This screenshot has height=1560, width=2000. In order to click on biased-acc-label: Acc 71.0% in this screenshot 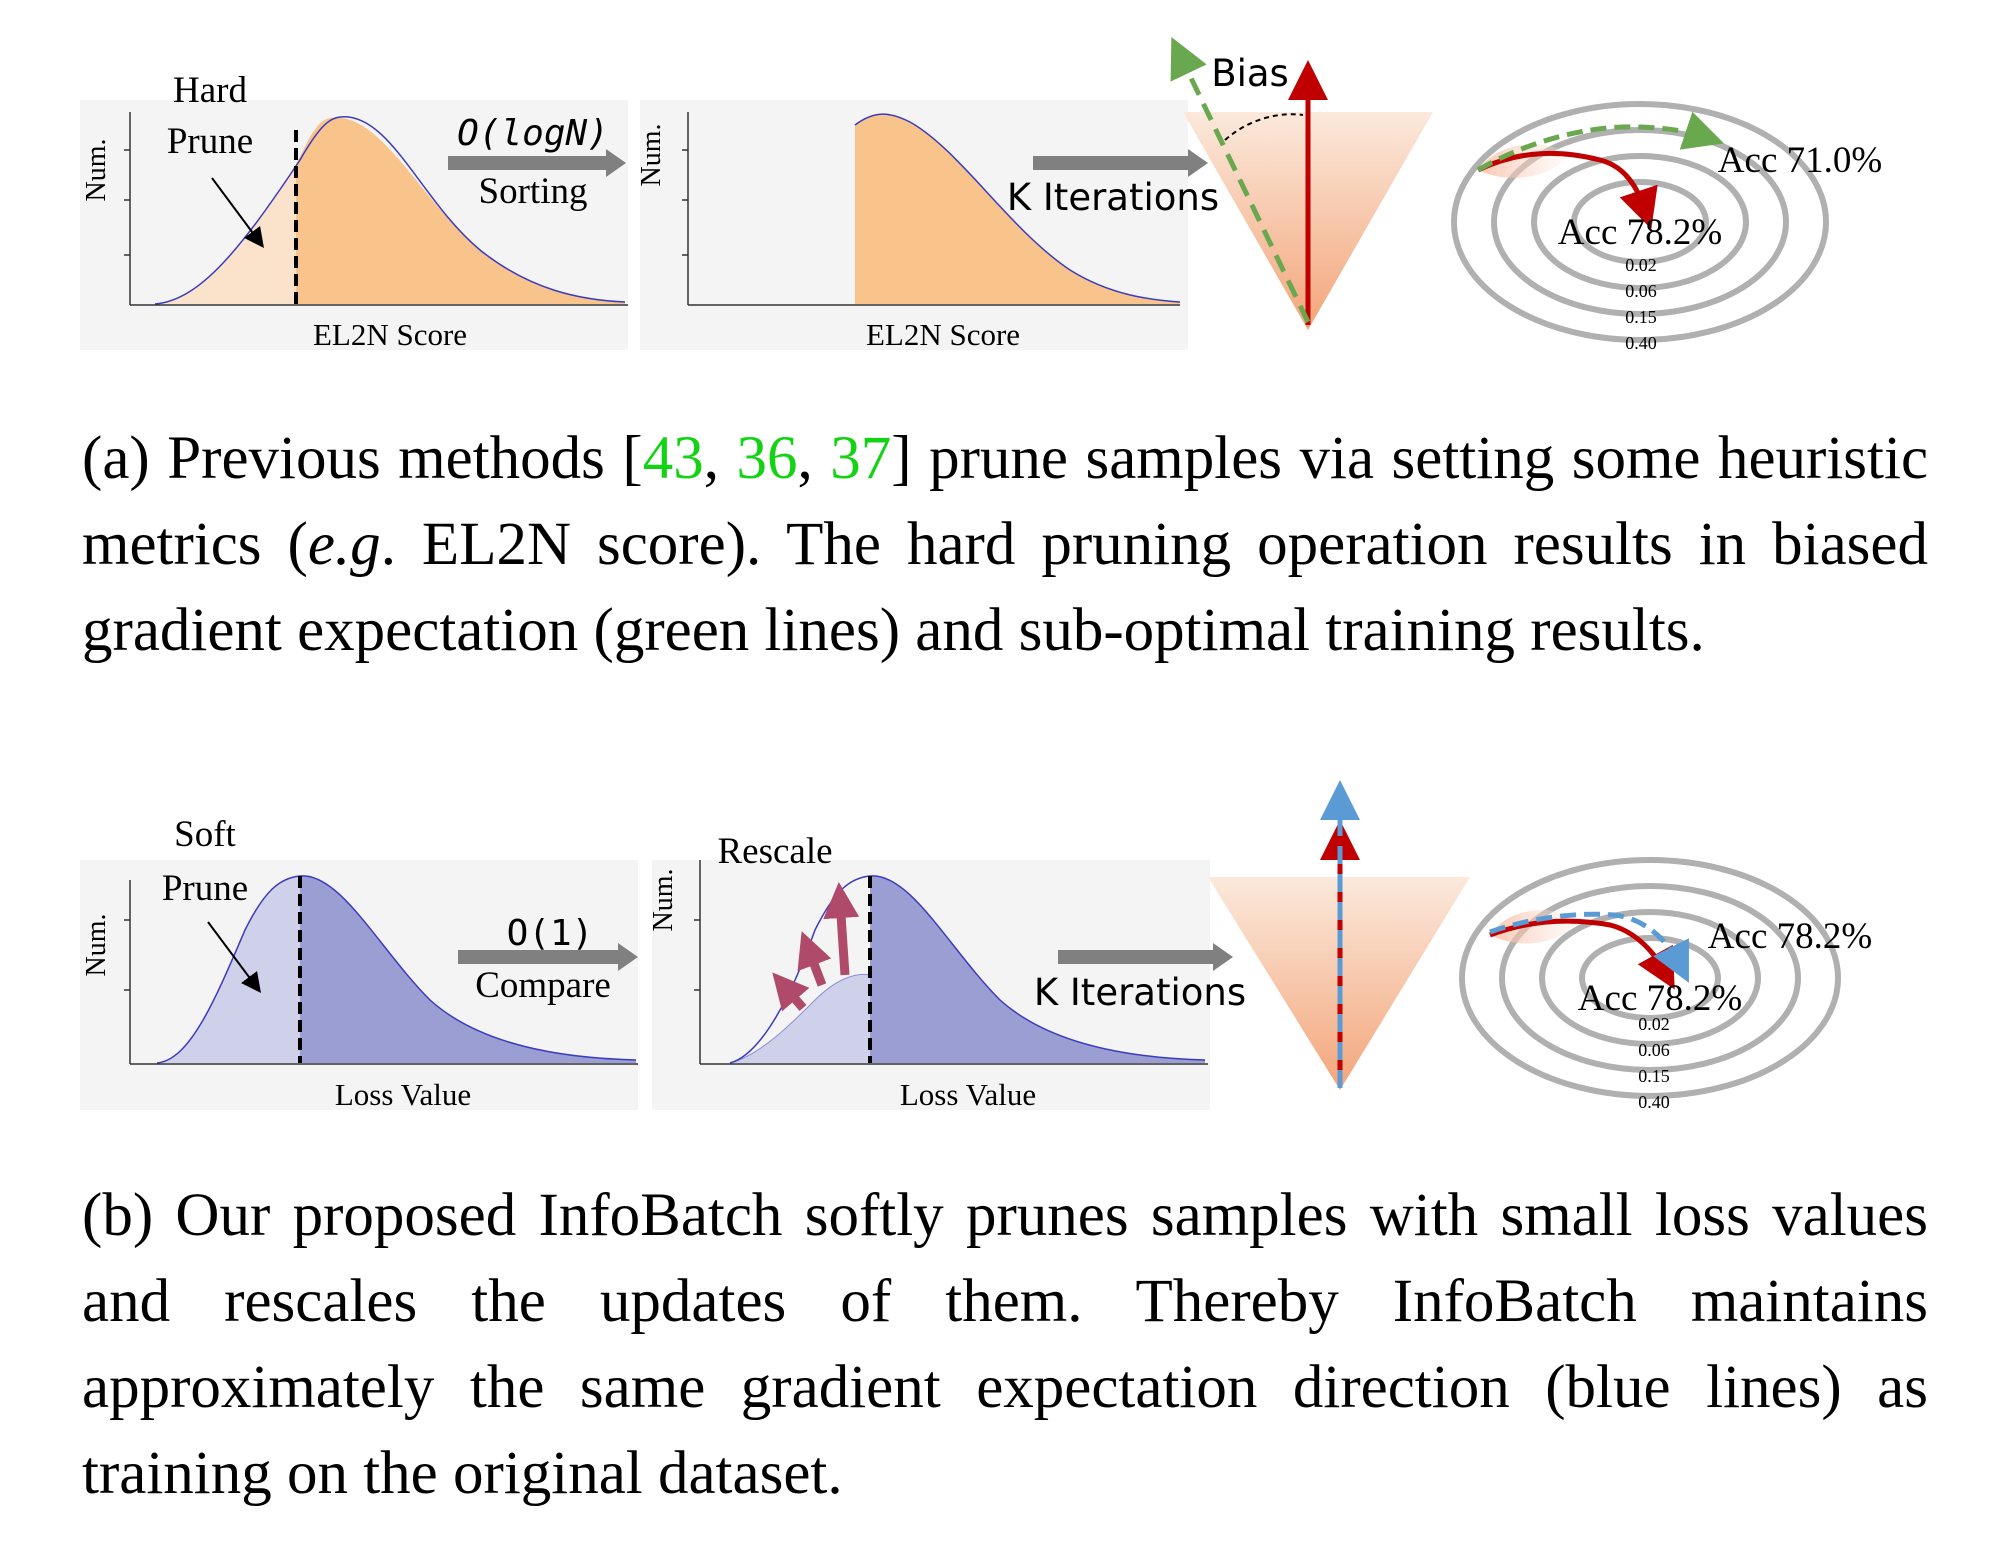, I will do `click(1800, 160)`.